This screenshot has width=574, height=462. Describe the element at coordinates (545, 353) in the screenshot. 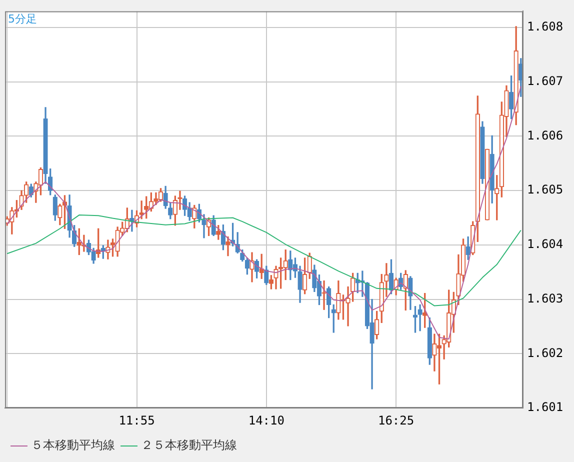

I see `y-tick-label: 1.602` at that location.